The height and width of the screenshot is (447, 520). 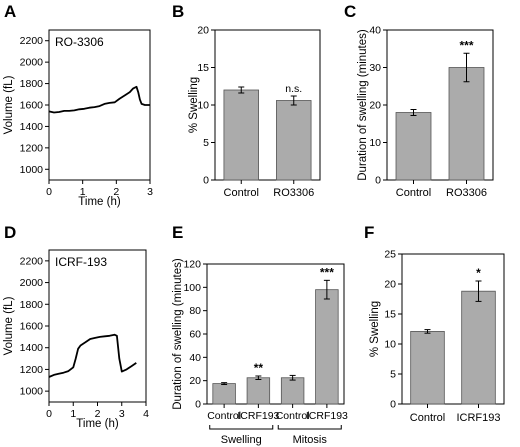 What do you see at coordinates (81, 262) in the screenshot?
I see `inset-label: ICRF-193` at bounding box center [81, 262].